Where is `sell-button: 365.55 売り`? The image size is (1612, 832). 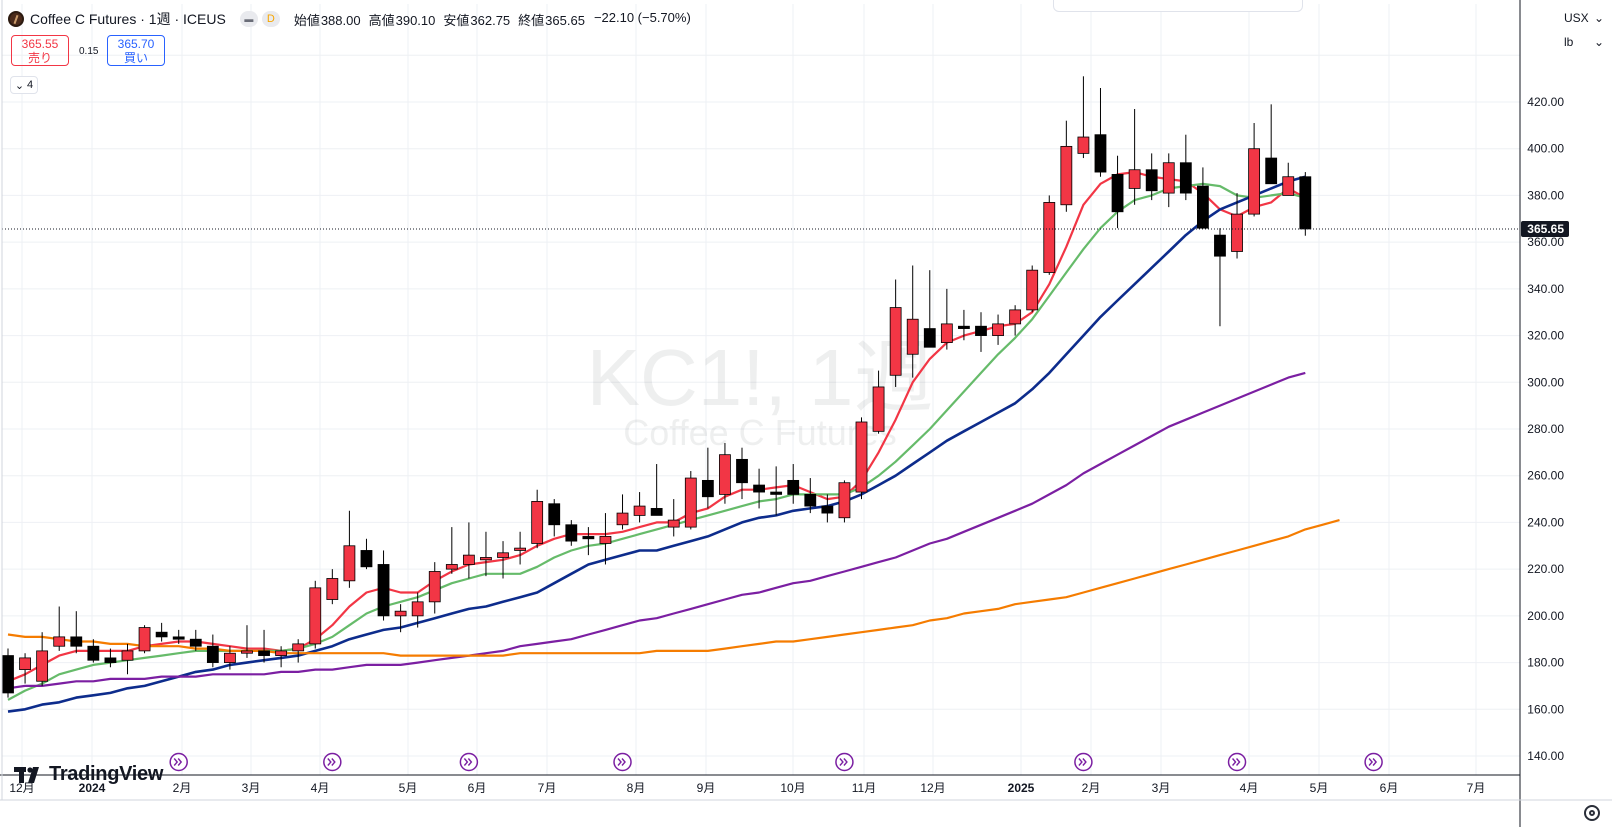
sell-button: 365.55 売り is located at coordinates (40, 50).